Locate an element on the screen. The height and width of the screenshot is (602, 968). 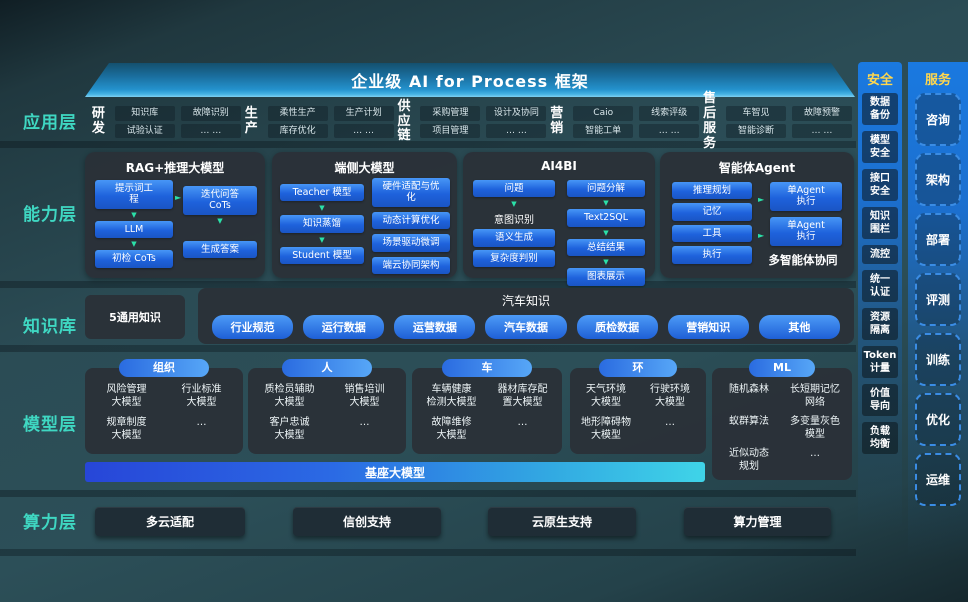
flow-node: Student 模型 is located at coordinates (322, 255).